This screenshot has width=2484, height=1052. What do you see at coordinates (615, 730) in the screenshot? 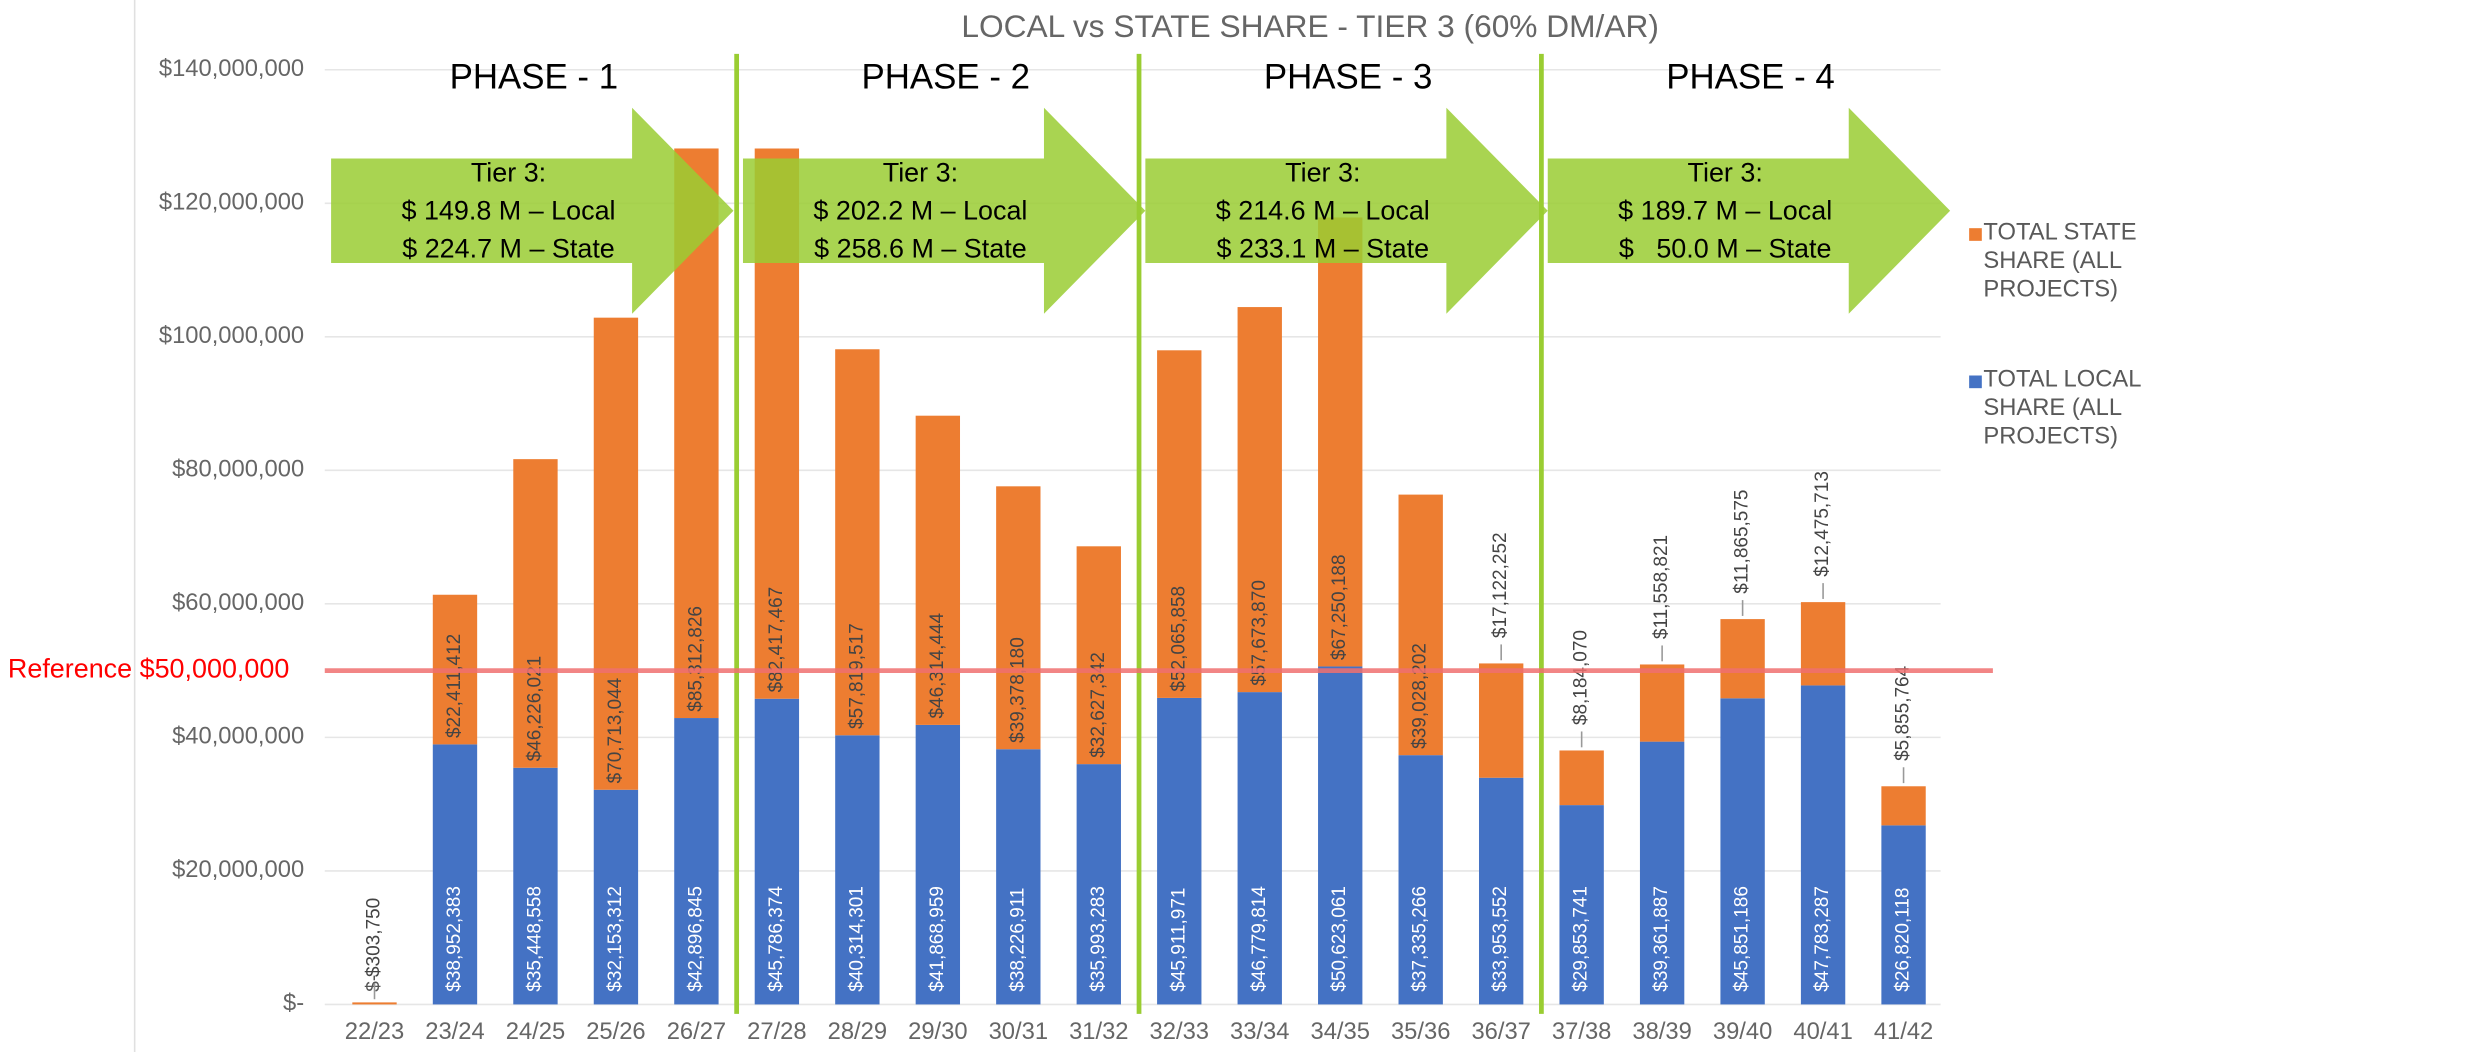
I see `data-label: $70,713,044` at bounding box center [615, 730].